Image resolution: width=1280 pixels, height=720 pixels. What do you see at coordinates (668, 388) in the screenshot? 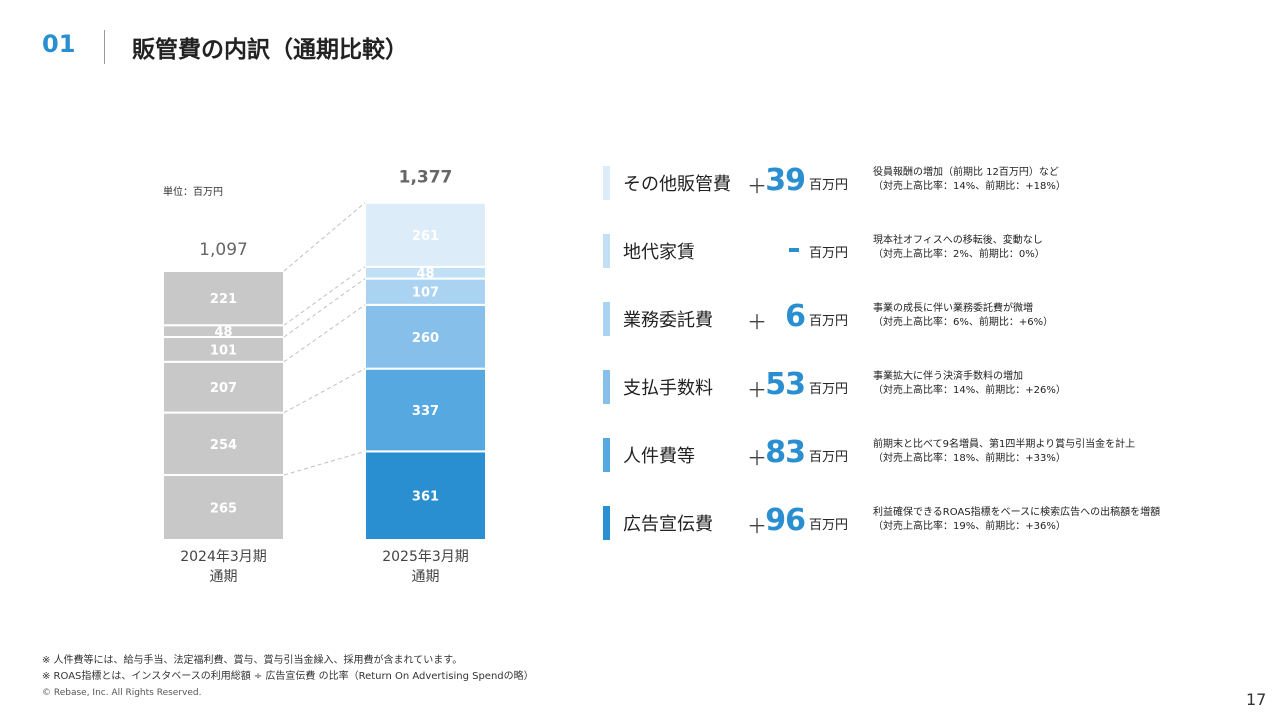
I see `row-name: 支払手数料` at bounding box center [668, 388].